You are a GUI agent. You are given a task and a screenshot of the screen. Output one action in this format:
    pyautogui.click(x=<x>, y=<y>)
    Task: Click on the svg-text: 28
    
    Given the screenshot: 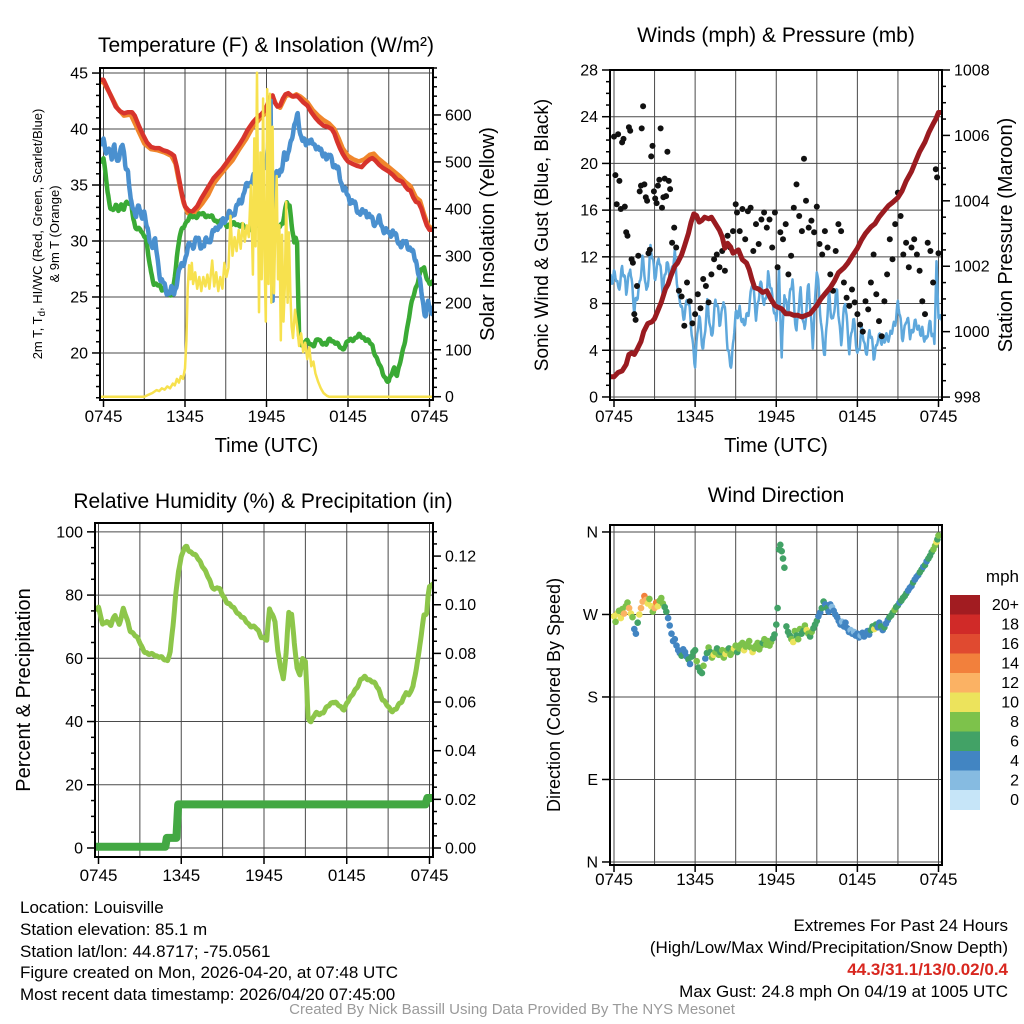 What is the action you would take?
    pyautogui.click(x=589, y=71)
    